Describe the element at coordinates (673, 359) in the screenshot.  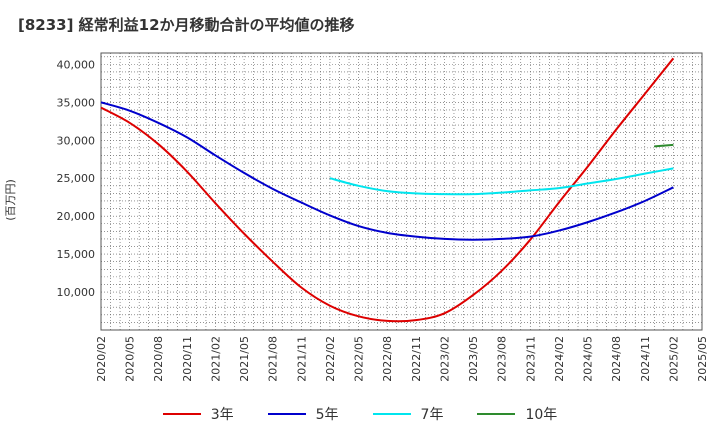
I see `x-tick-label: 2025/02` at that location.